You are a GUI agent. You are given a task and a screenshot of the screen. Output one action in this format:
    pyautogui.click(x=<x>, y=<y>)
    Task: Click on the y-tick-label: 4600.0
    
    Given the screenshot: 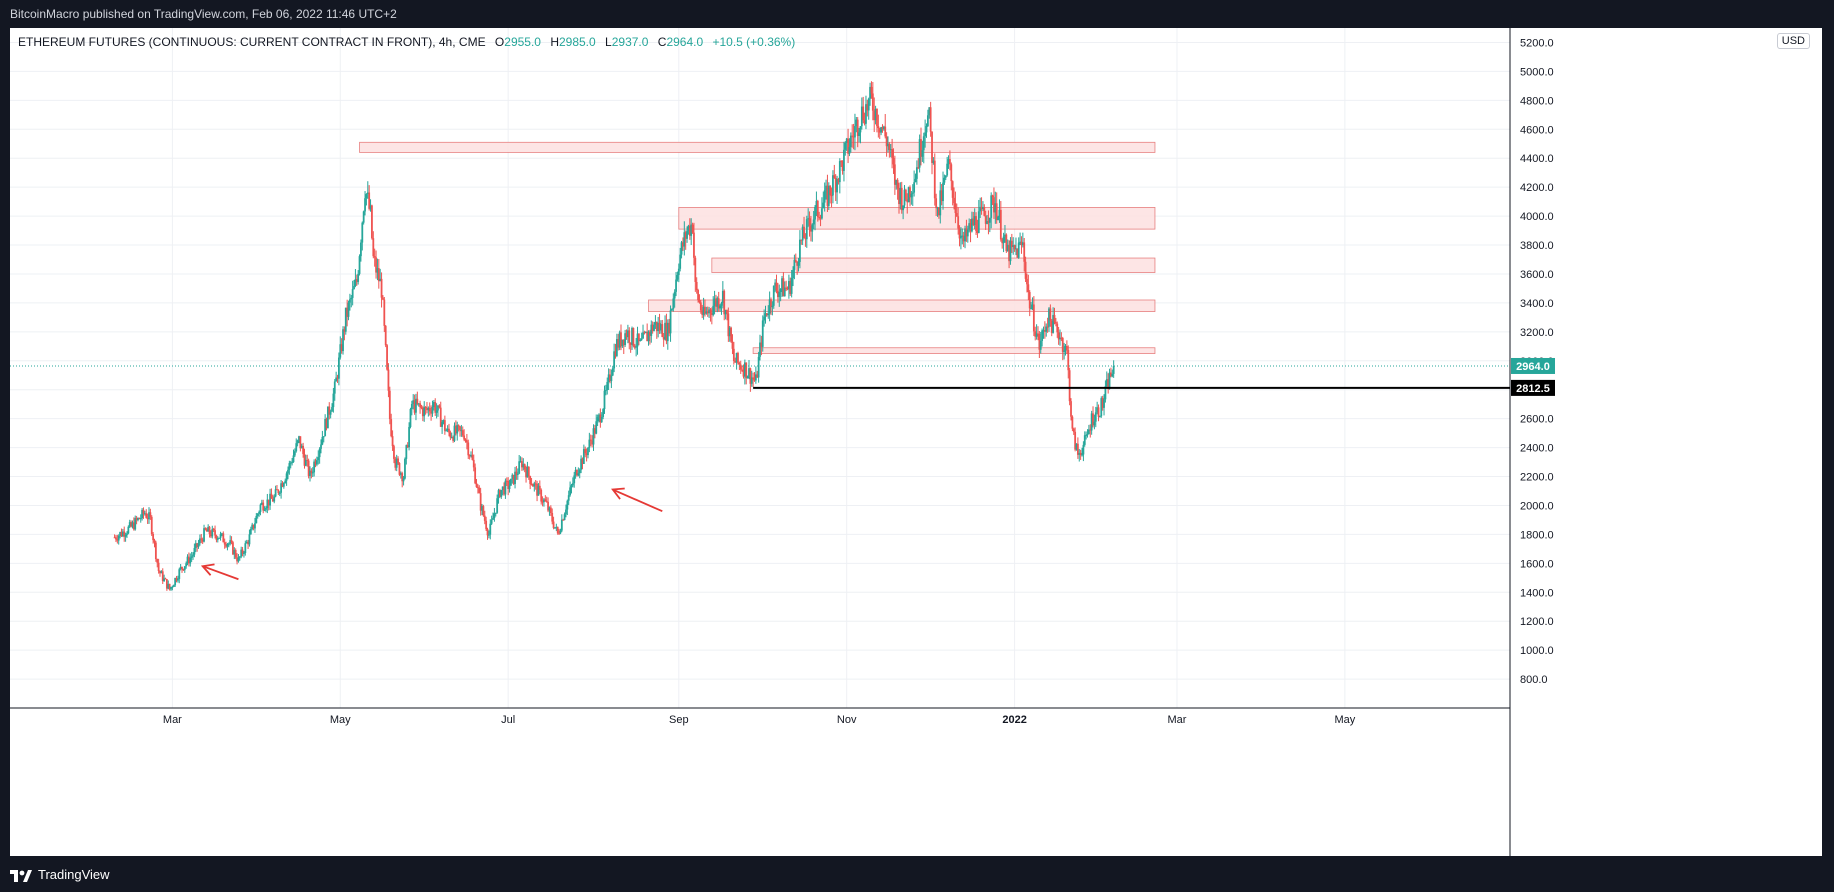 What is the action you would take?
    pyautogui.click(x=1537, y=130)
    